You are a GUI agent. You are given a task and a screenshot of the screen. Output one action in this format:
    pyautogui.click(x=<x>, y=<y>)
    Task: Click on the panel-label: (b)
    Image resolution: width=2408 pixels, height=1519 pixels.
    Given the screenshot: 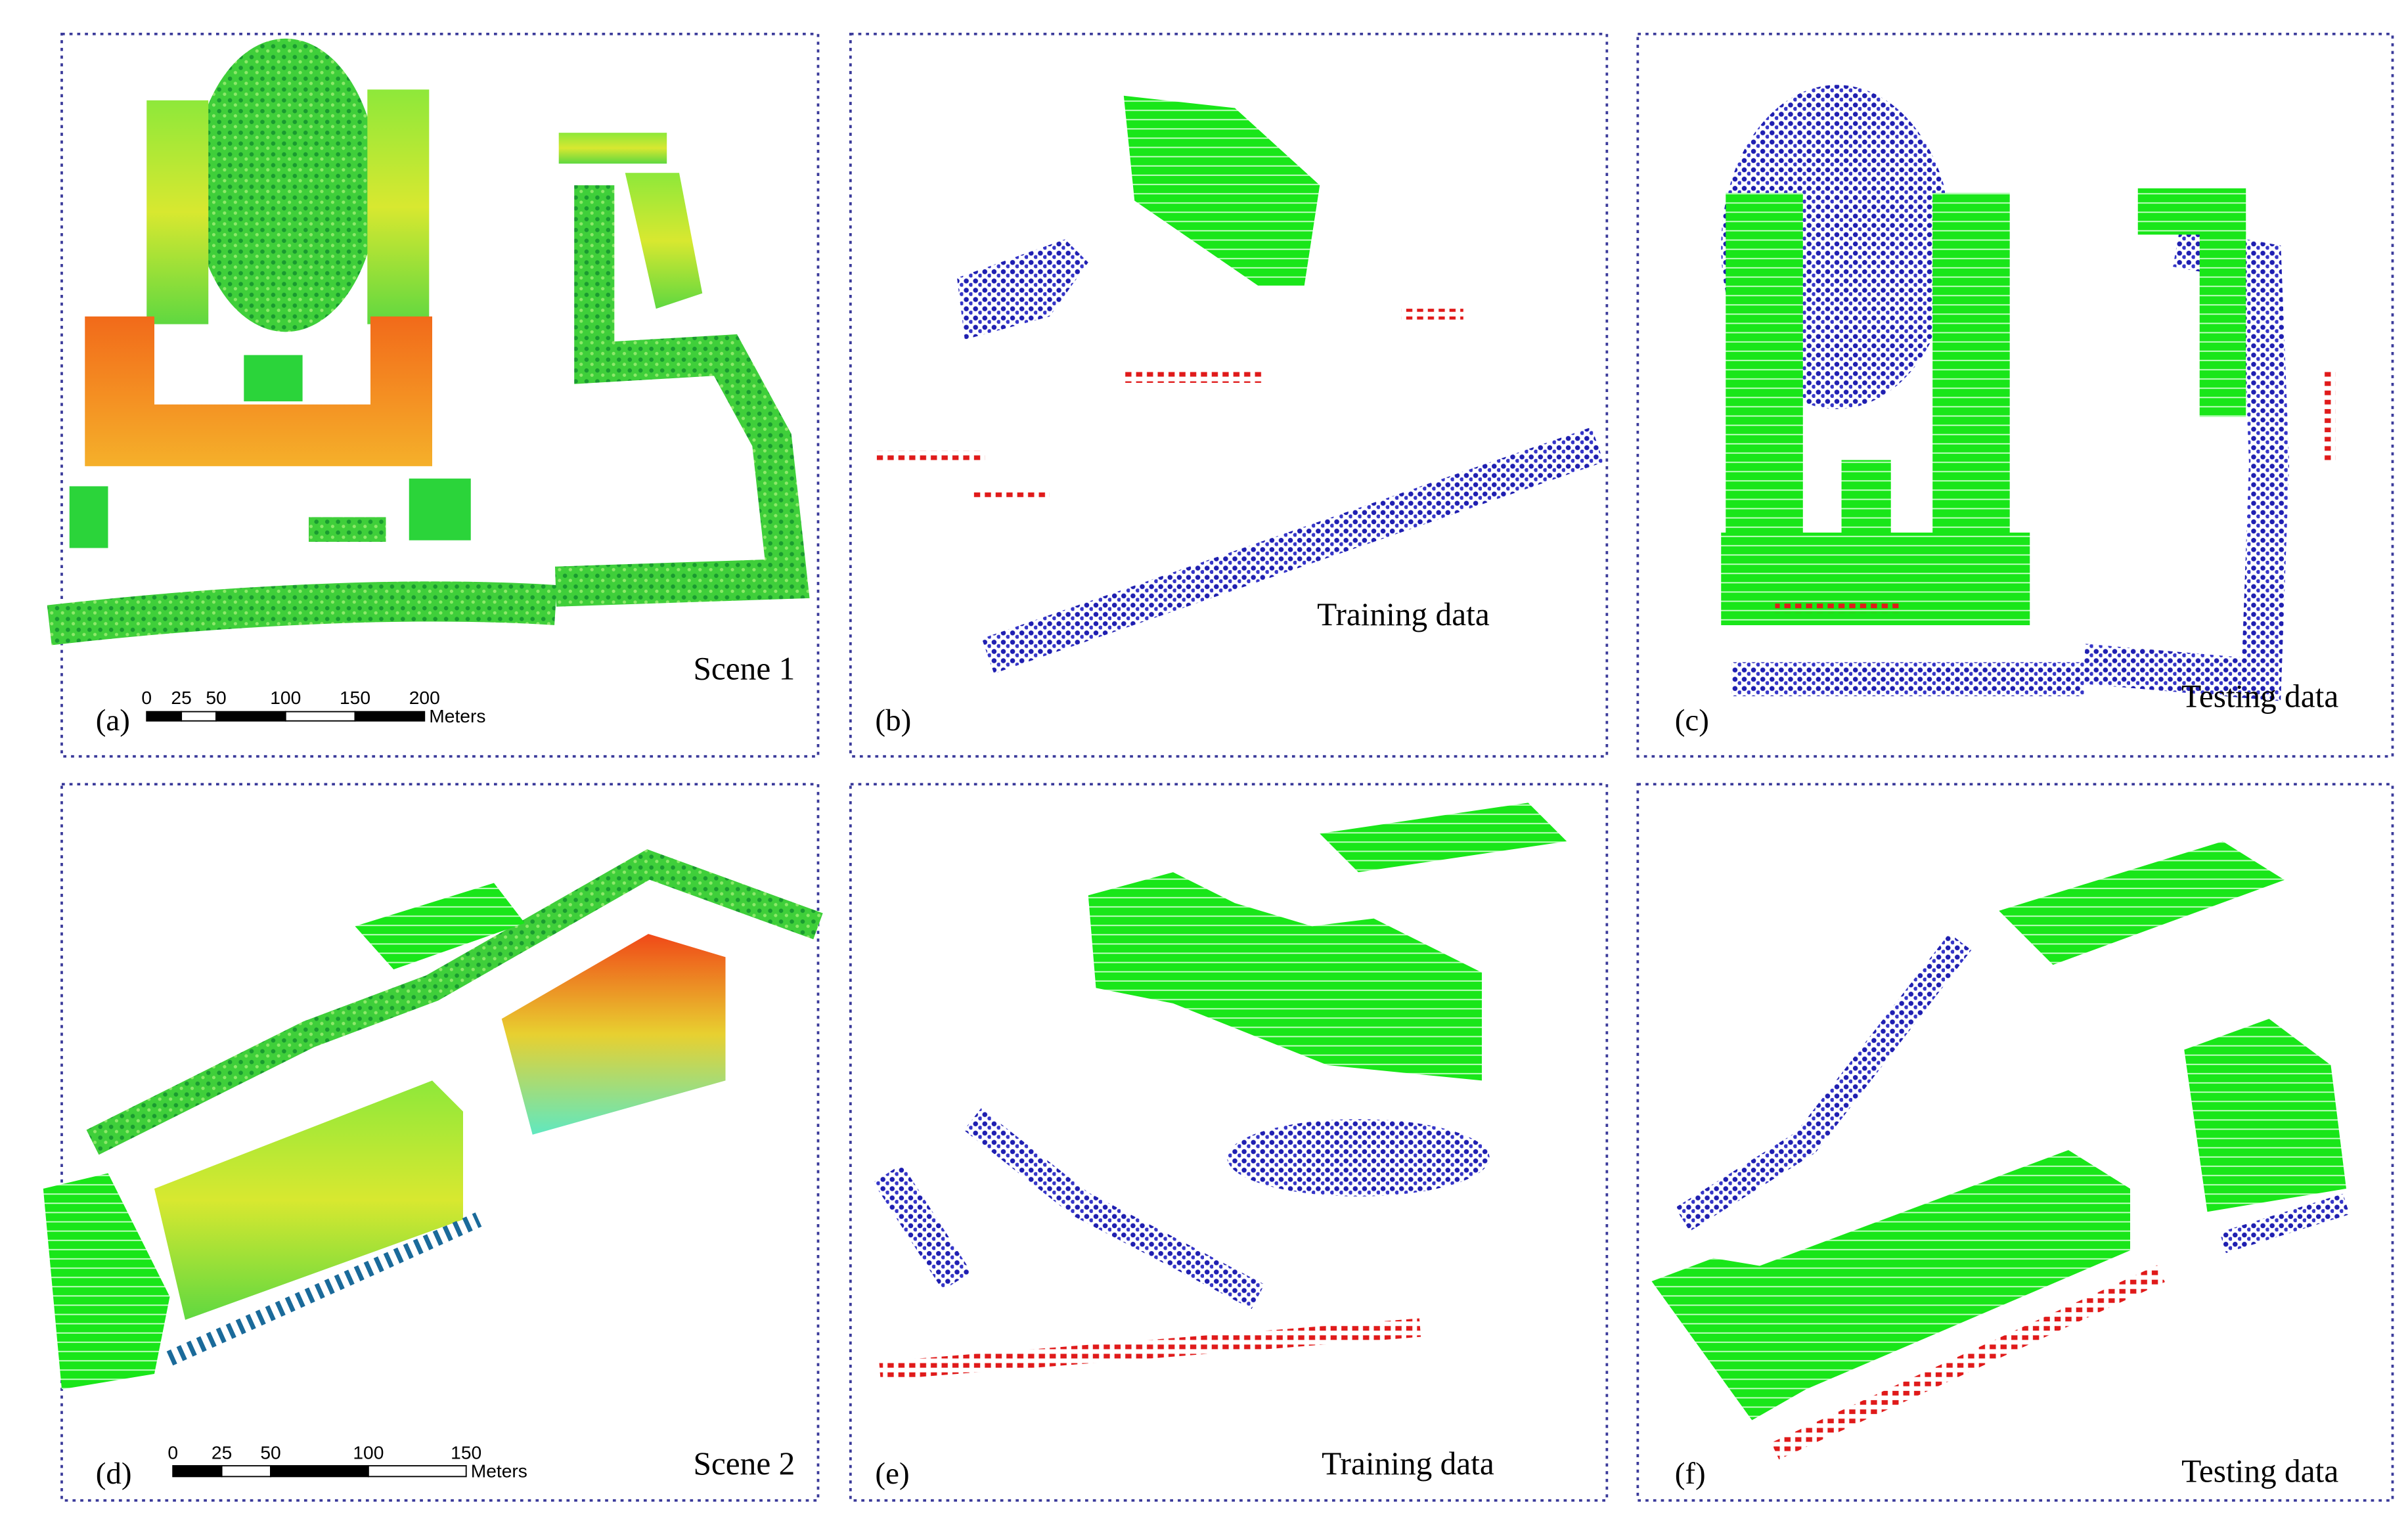 What is the action you would take?
    pyautogui.click(x=893, y=720)
    